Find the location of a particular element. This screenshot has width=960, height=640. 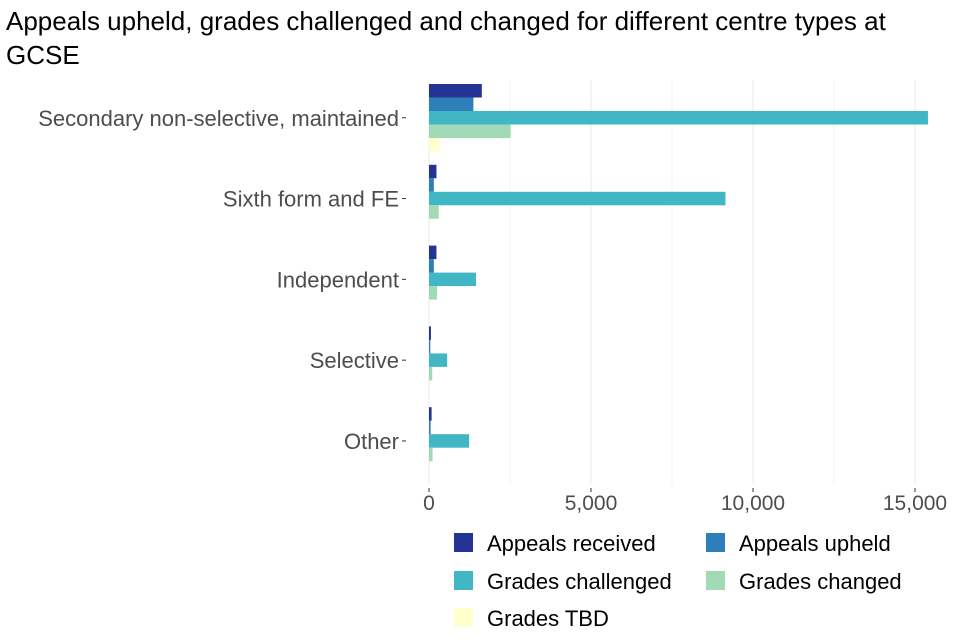

bar-grades-challenged: Grades challenged: 1240 is located at coordinates (449, 441).